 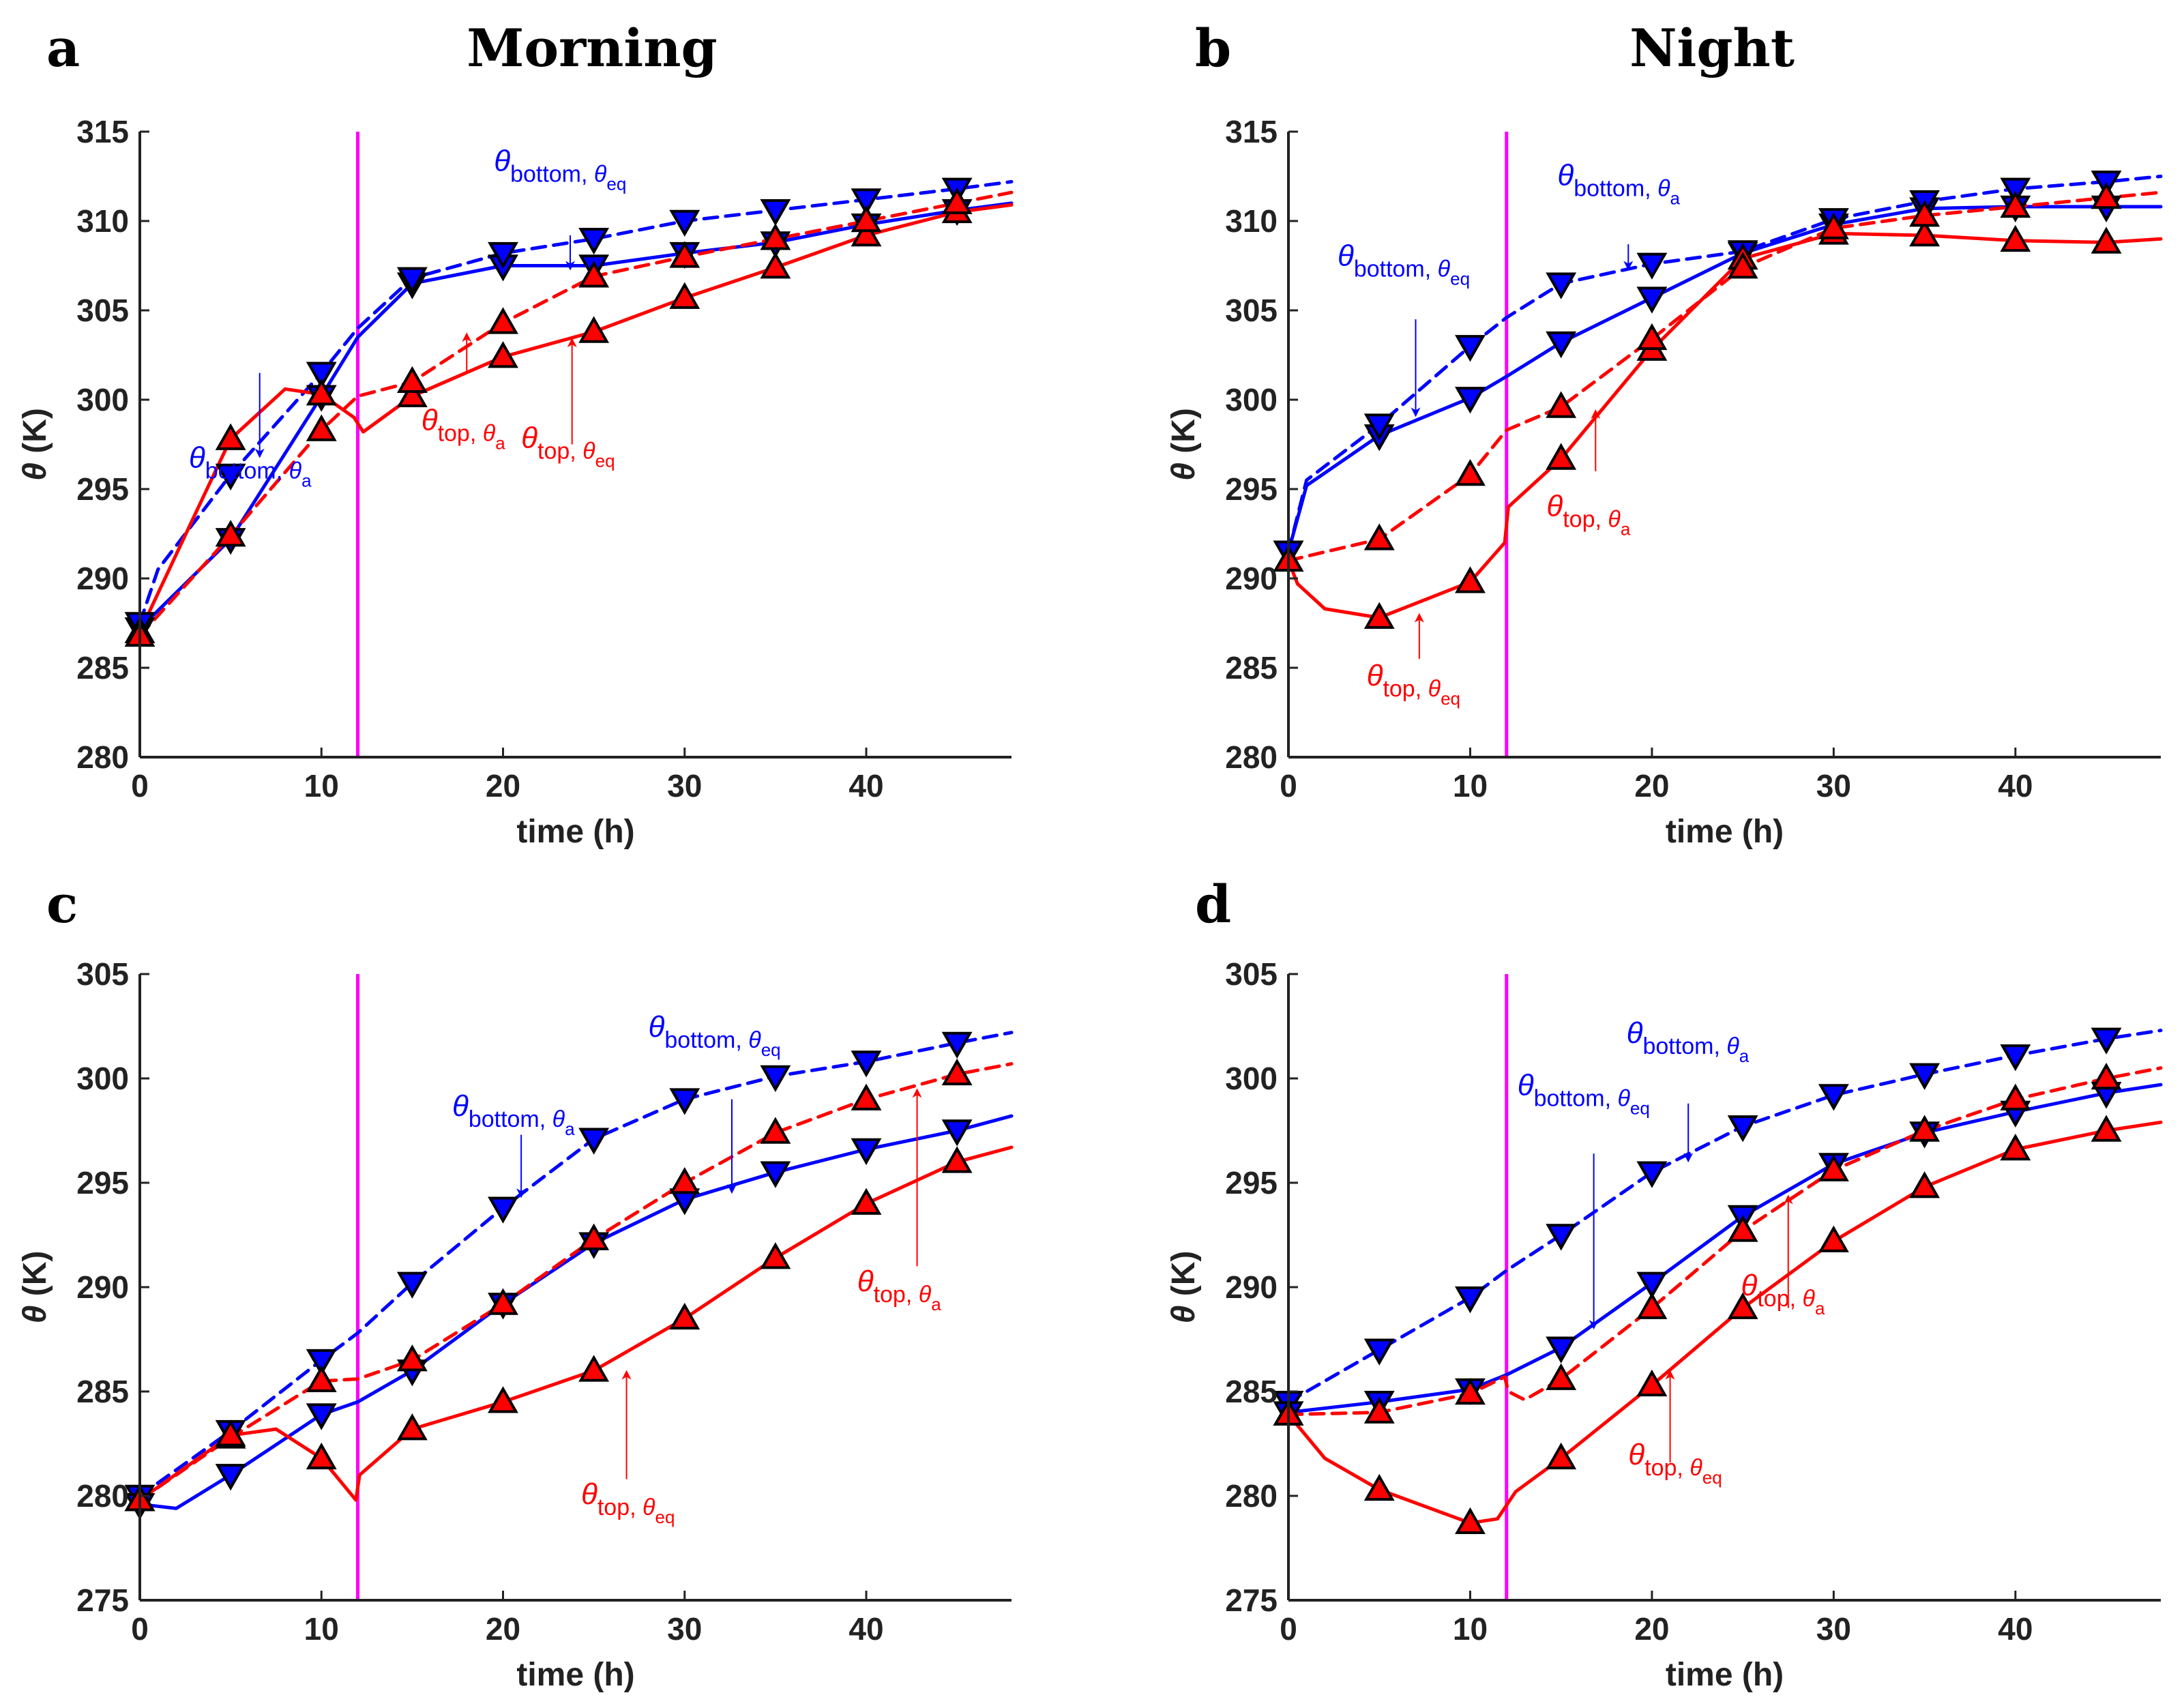 What do you see at coordinates (102, 1287) in the screenshot?
I see `y-tick-label: 290` at bounding box center [102, 1287].